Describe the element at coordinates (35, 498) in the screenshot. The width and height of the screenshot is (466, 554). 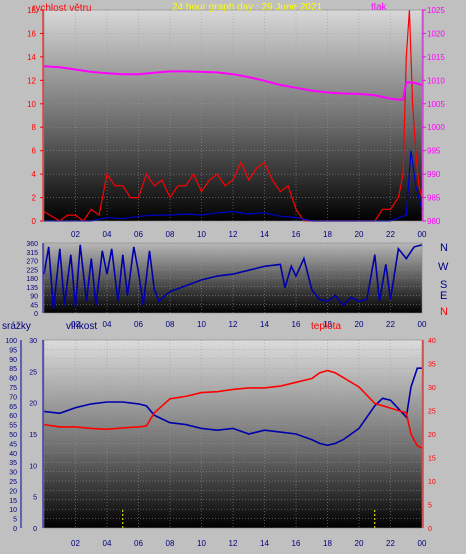
I see `humidity-tick-label: 5` at that location.